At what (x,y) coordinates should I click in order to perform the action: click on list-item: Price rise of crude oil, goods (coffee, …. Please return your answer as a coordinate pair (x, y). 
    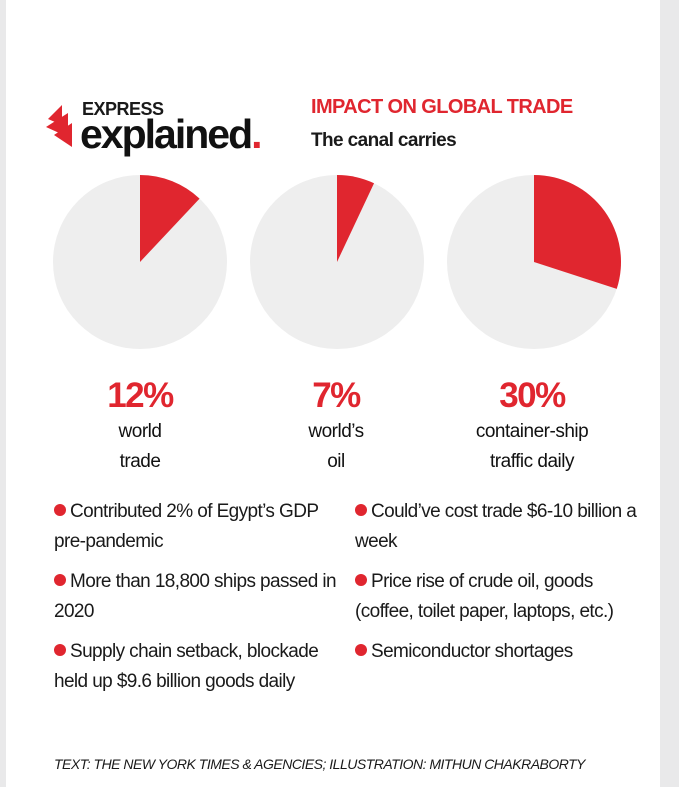
    Looking at the image, I should click on (484, 596).